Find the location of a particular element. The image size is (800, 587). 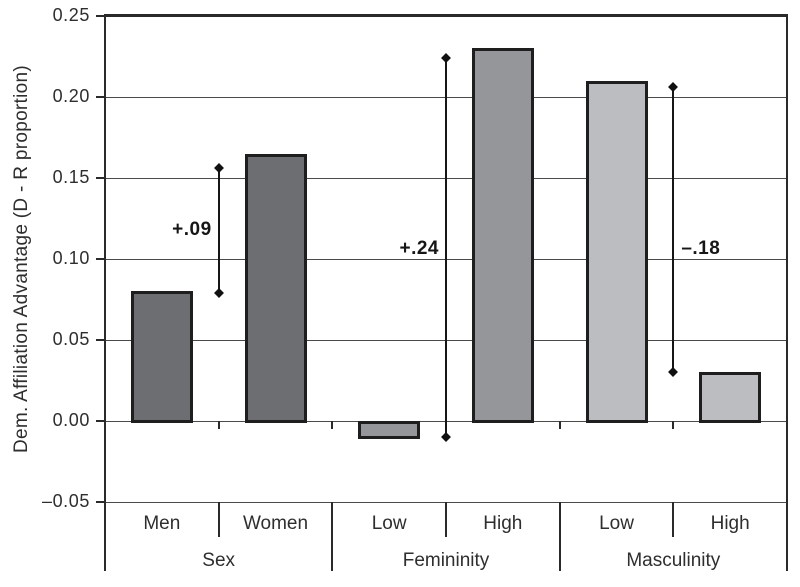

bar-sex-women is located at coordinates (275, 288).